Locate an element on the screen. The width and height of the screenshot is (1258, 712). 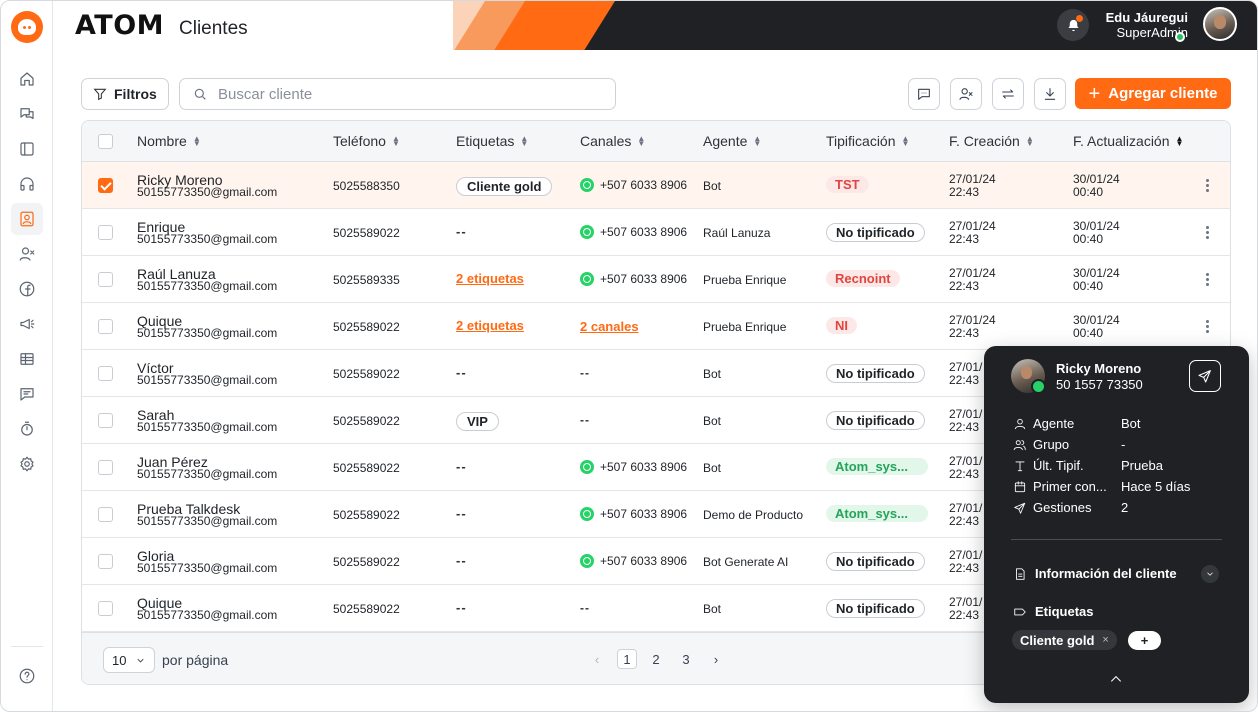
tipification-badge: TST is located at coordinates (847, 184).